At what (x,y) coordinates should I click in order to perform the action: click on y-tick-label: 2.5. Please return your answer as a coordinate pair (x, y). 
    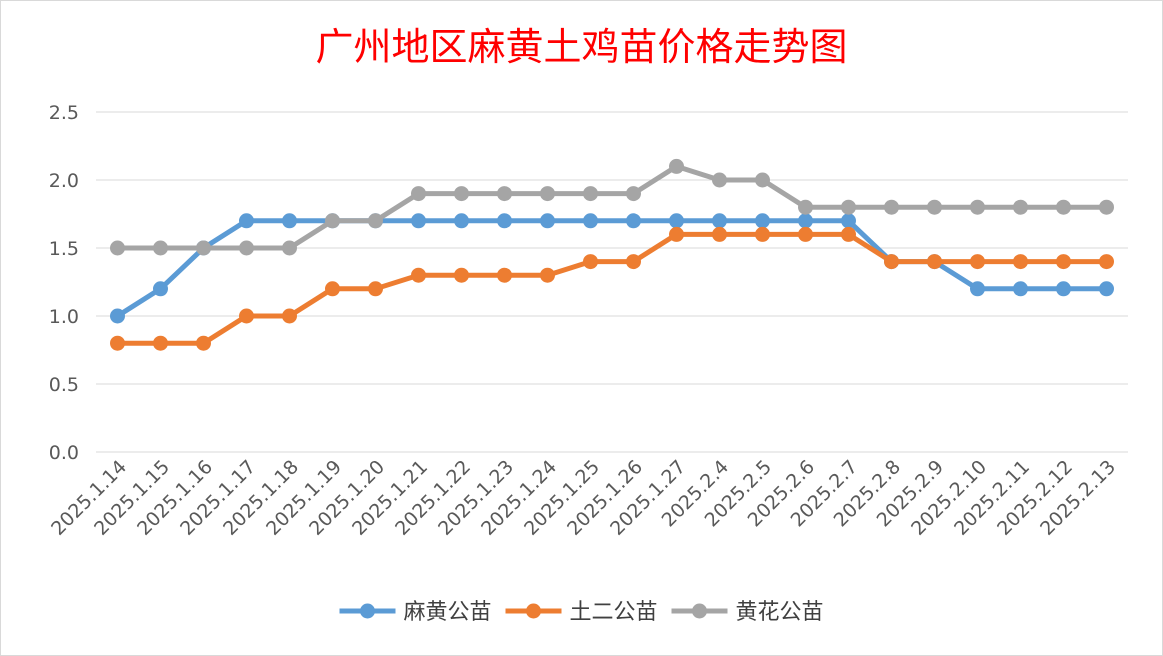
    Looking at the image, I should click on (64, 113).